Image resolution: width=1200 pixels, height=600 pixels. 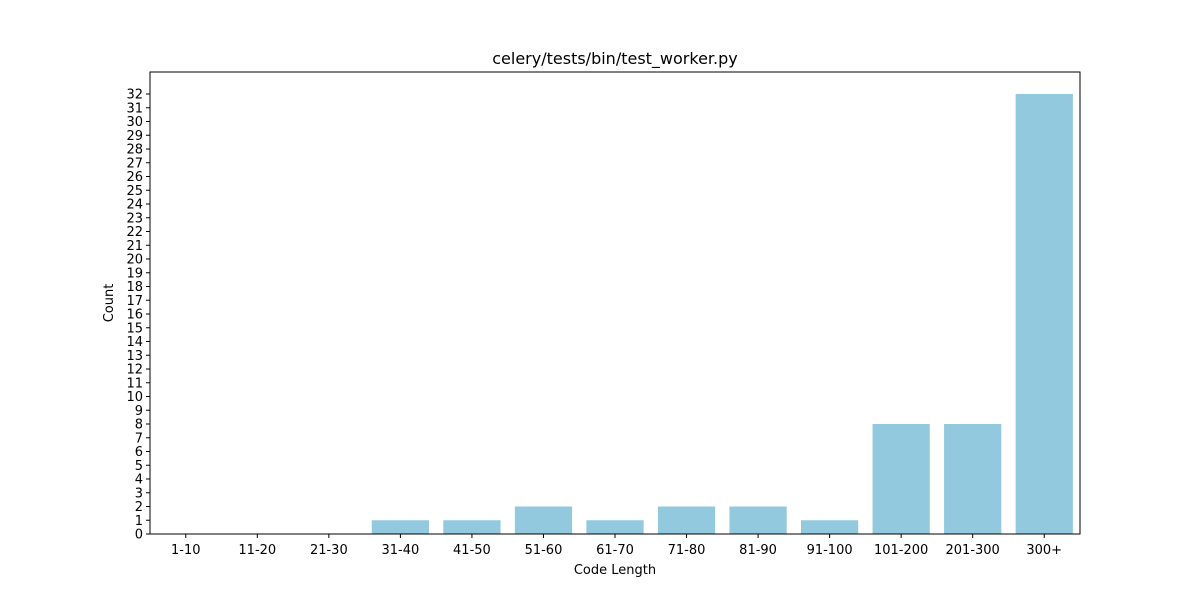 I want to click on y-tick-label: 12, so click(x=134, y=370).